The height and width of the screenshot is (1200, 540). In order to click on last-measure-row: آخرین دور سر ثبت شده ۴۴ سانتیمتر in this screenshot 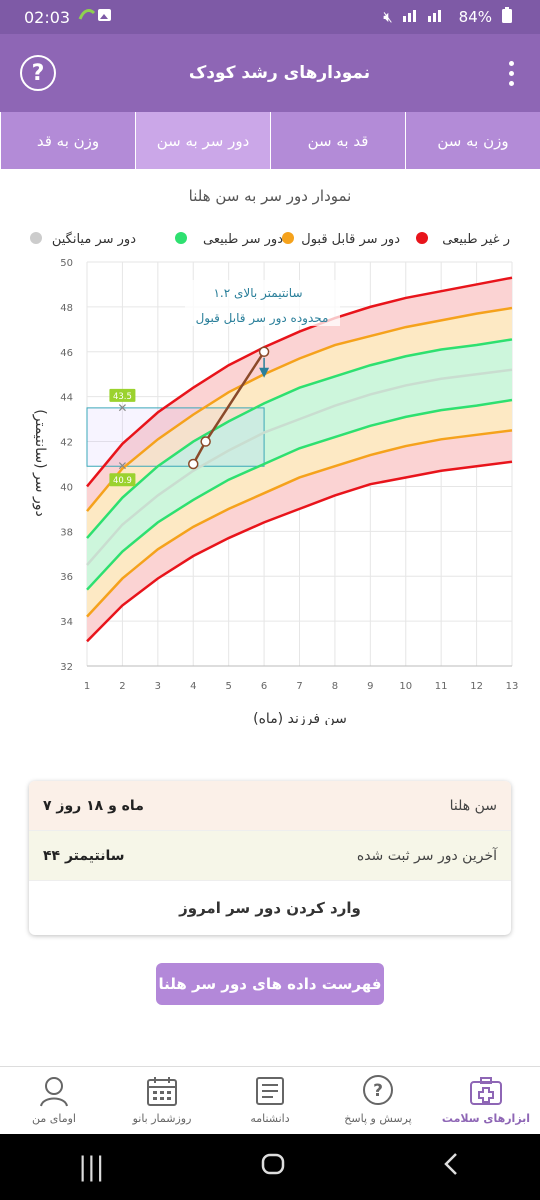, I will do `click(270, 856)`.